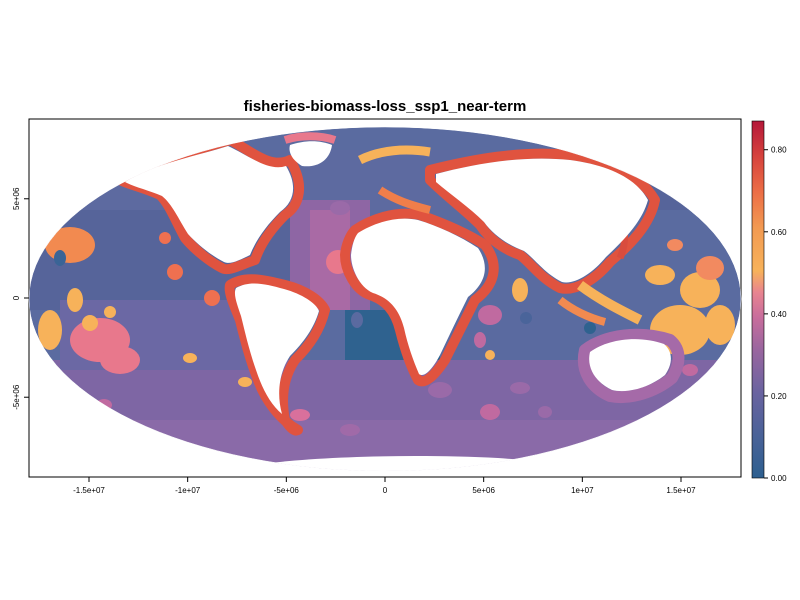  What do you see at coordinates (425, 463) in the screenshot?
I see `antarctica` at bounding box center [425, 463].